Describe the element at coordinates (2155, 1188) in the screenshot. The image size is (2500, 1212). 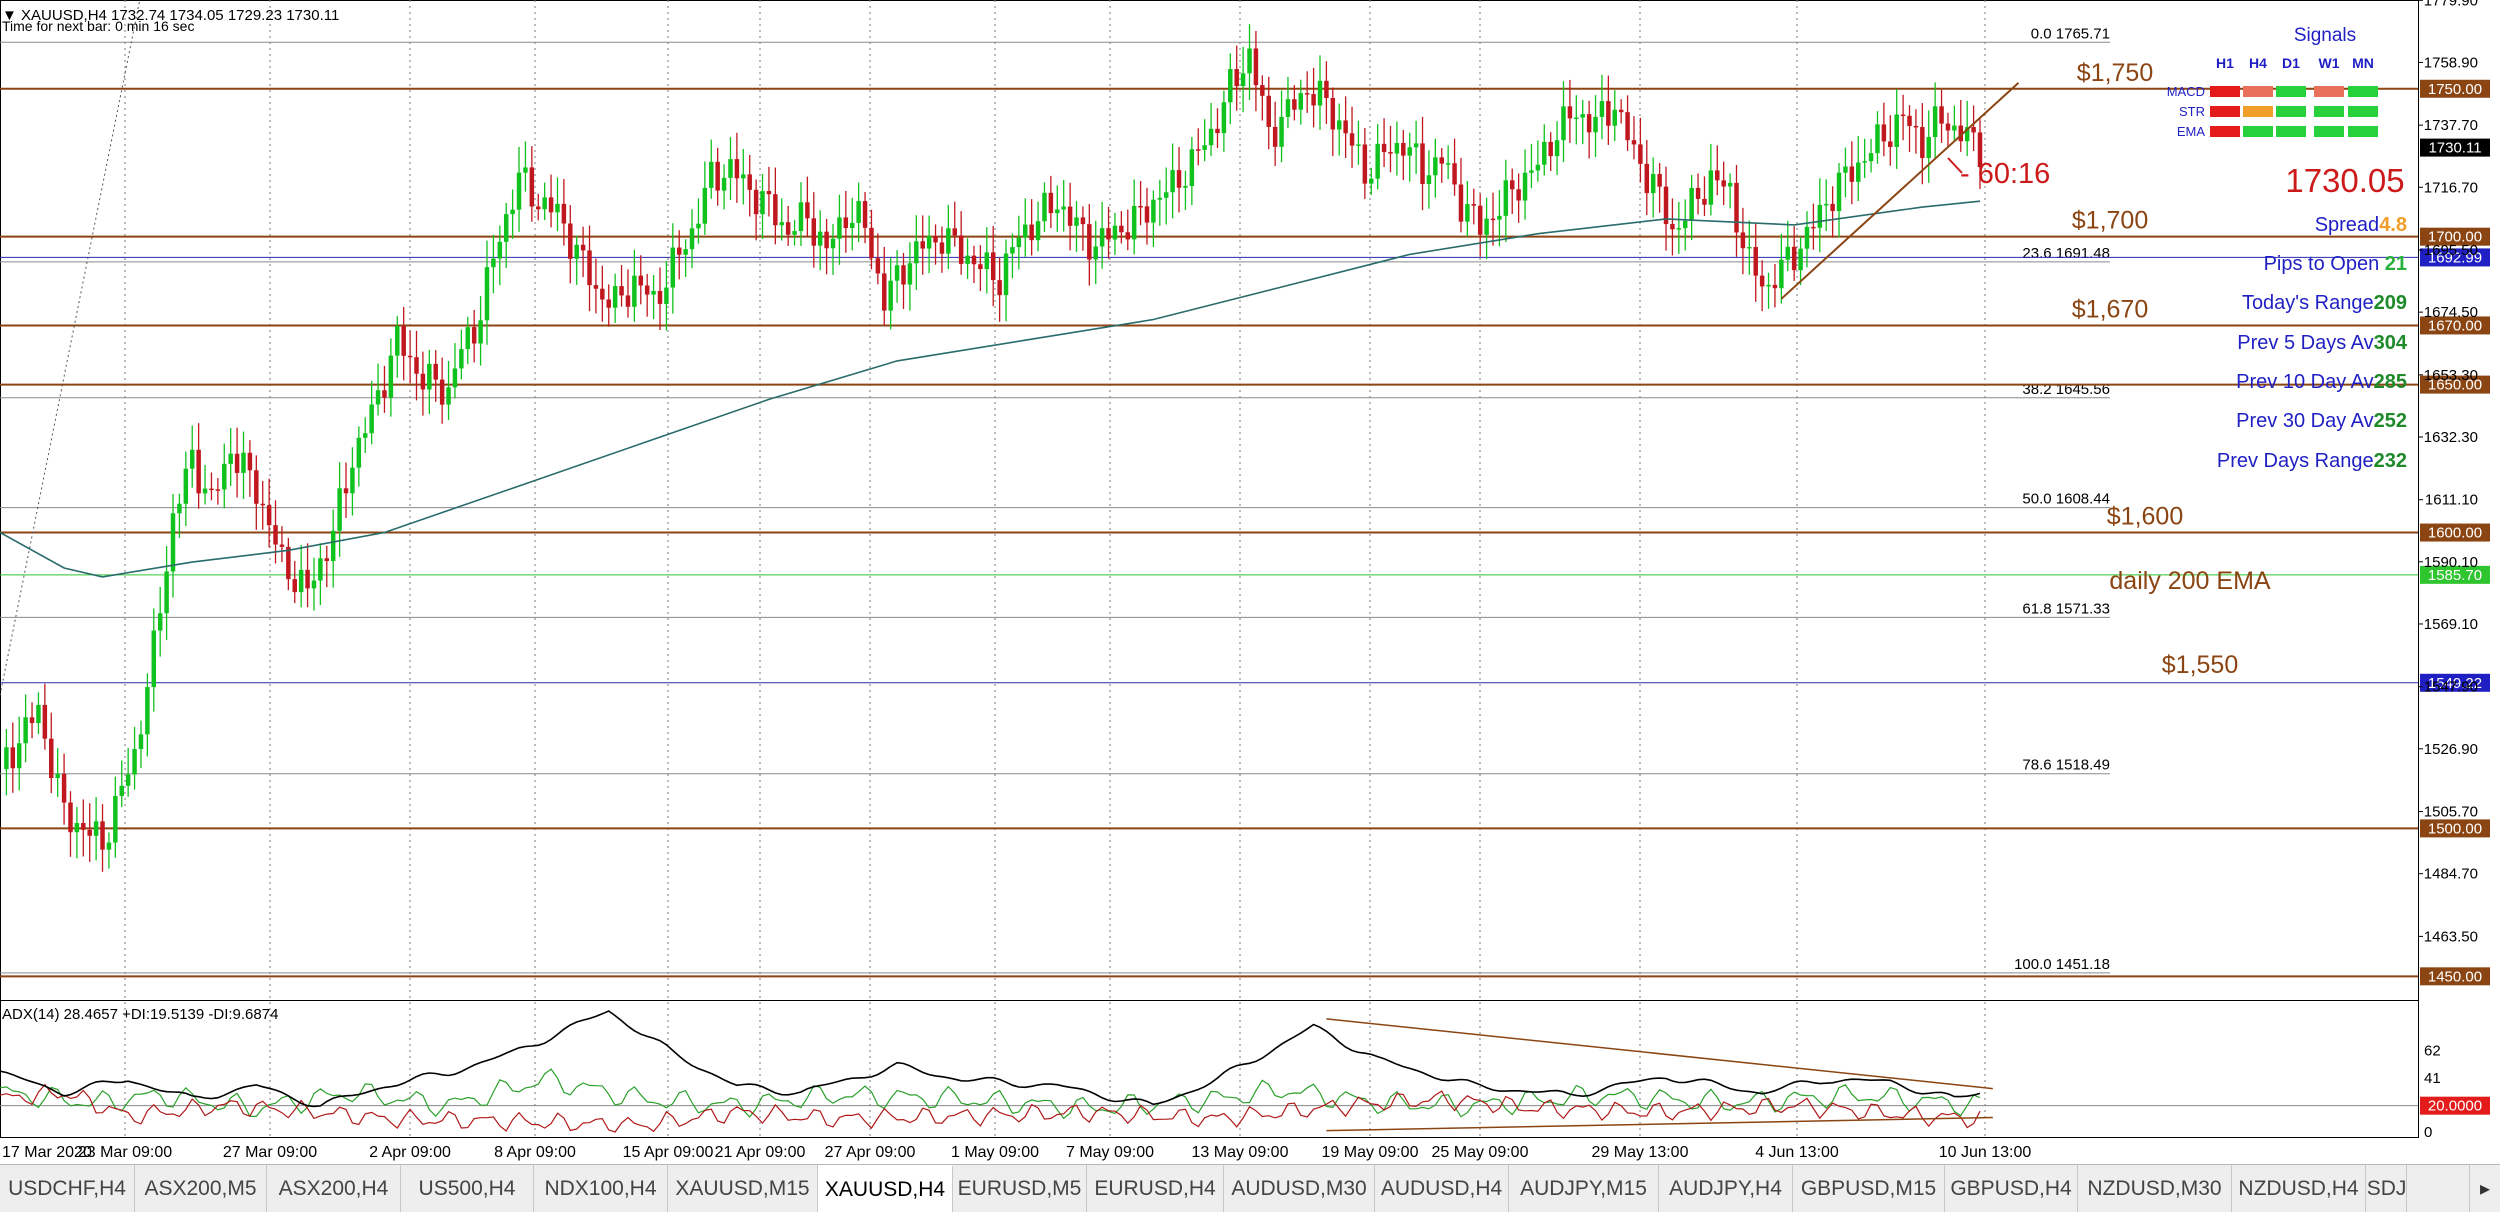
I see `symbol-tab-nzdusd-m30: NZDUSD,M30` at that location.